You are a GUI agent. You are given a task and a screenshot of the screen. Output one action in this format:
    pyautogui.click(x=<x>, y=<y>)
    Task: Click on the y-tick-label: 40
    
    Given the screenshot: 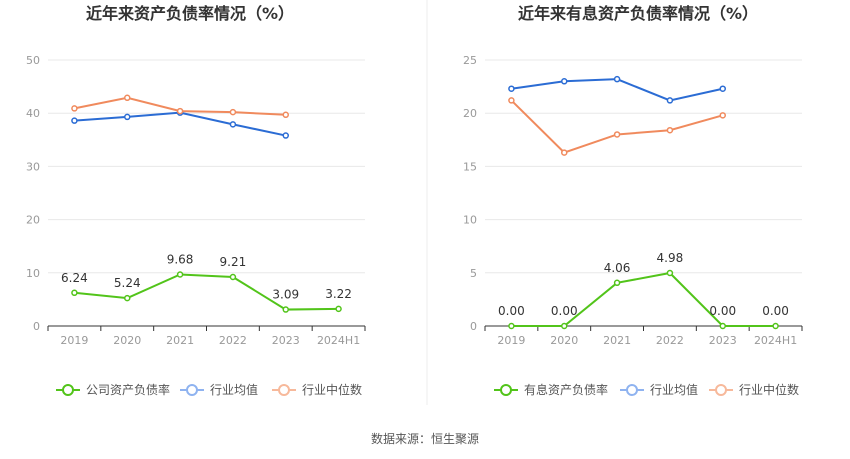 What is the action you would take?
    pyautogui.click(x=33, y=113)
    